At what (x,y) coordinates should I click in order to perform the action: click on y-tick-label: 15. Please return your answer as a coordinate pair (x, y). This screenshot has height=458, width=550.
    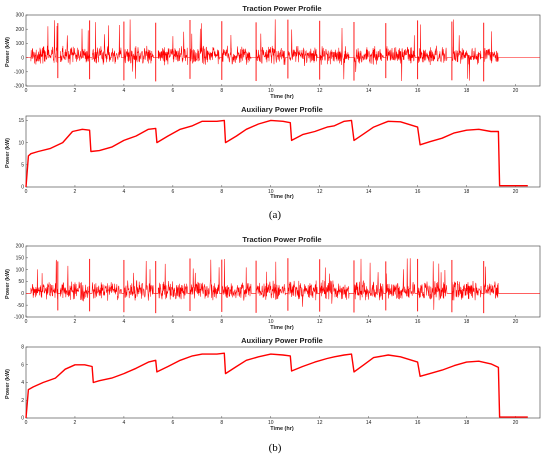
    Looking at the image, I should click on (21, 121).